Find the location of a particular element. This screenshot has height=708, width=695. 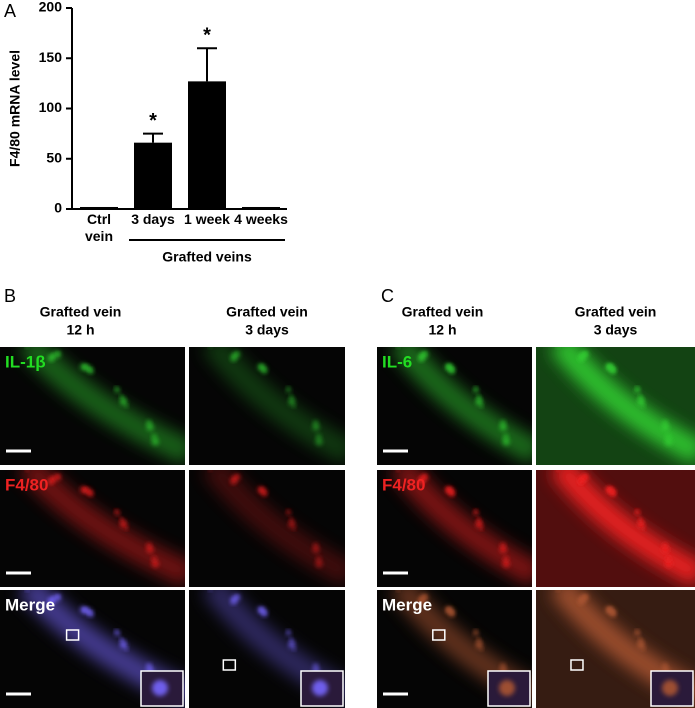

significance-mark: * is located at coordinates (153, 121).